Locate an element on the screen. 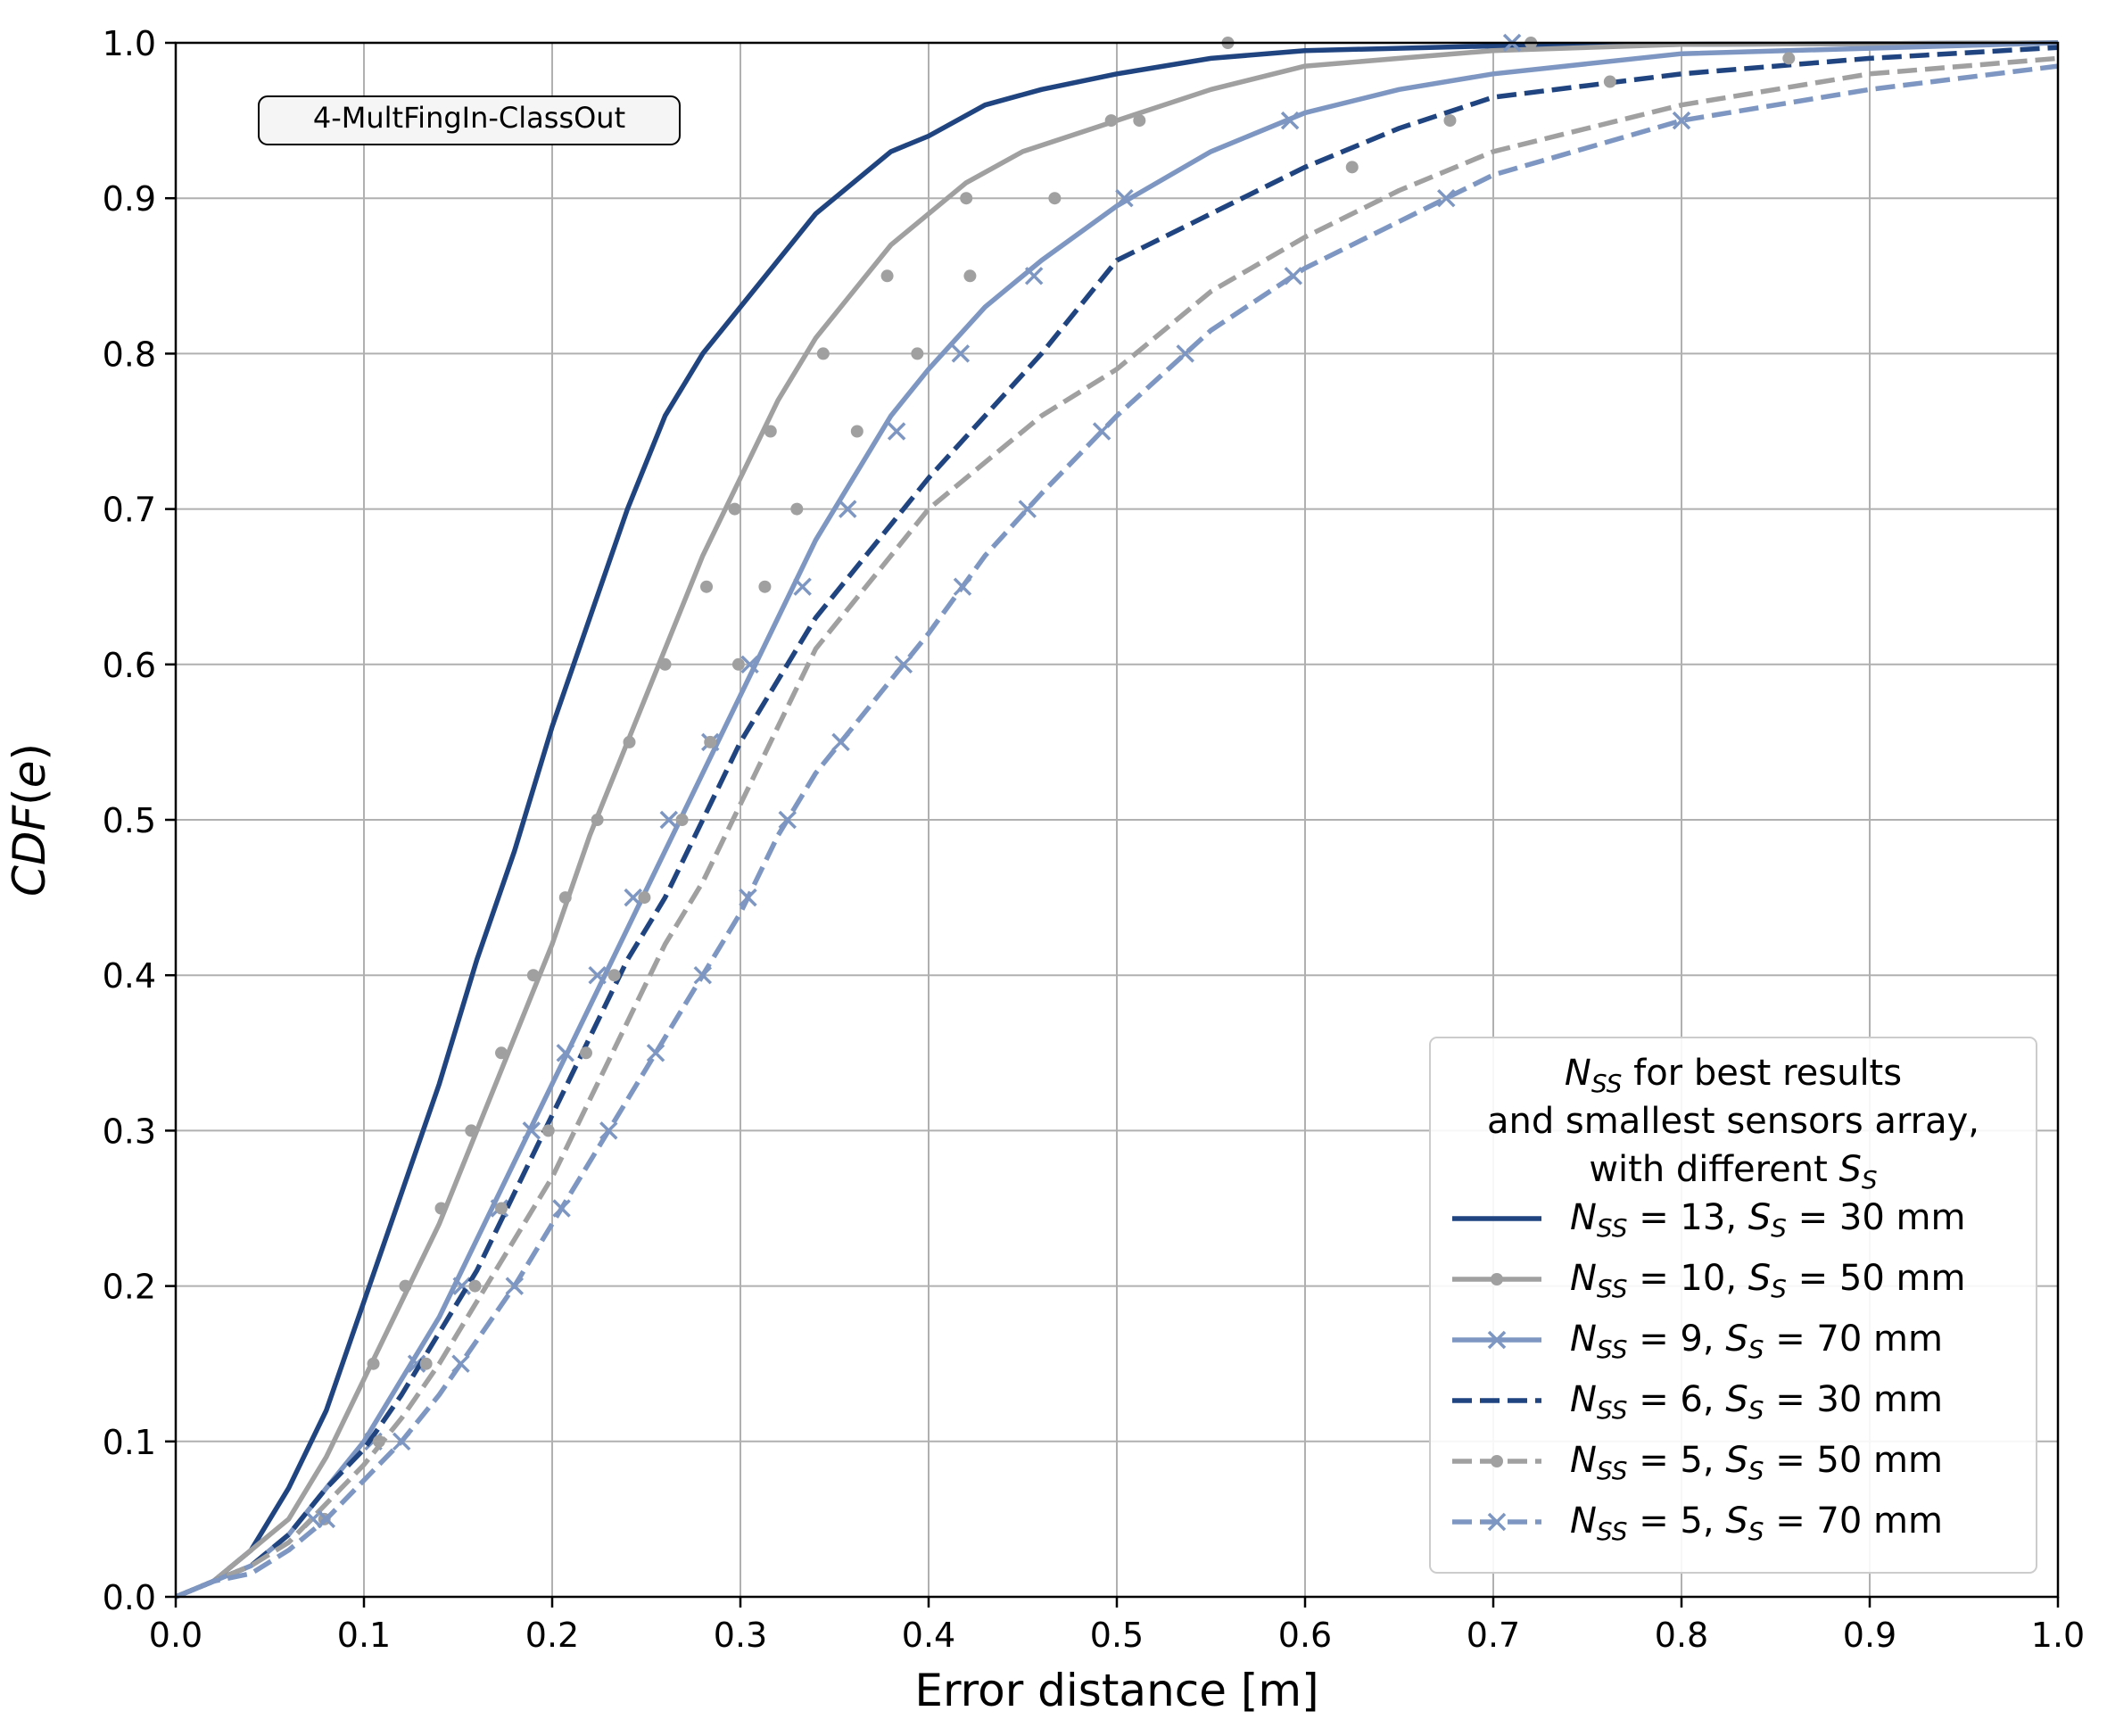 This screenshot has height=1736, width=2107. legend-title-subscript: SS is located at coordinates (1607, 1083).